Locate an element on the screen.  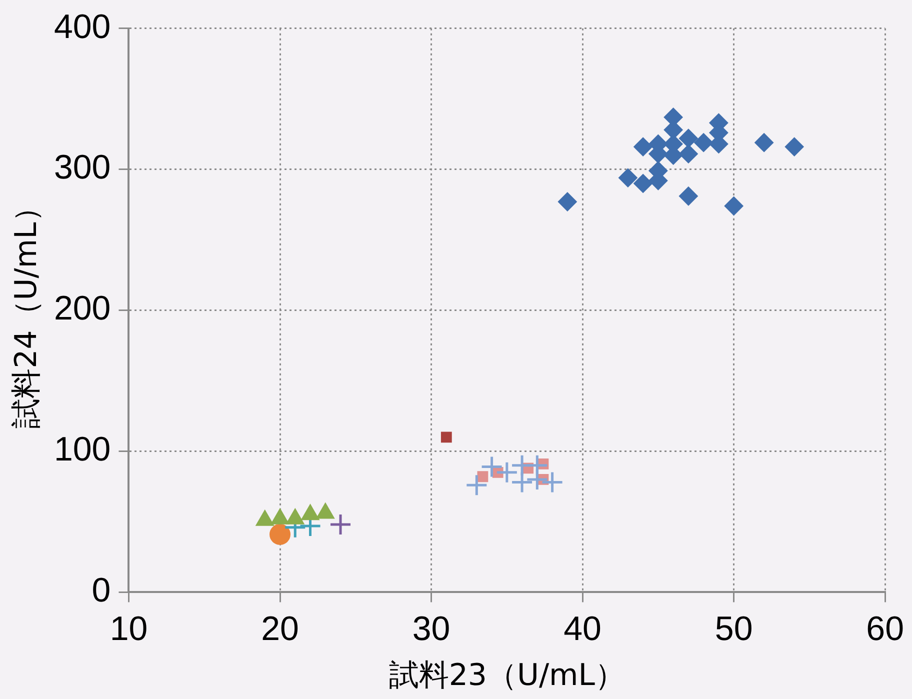
x-tick-label: 50 is located at coordinates (733, 629).